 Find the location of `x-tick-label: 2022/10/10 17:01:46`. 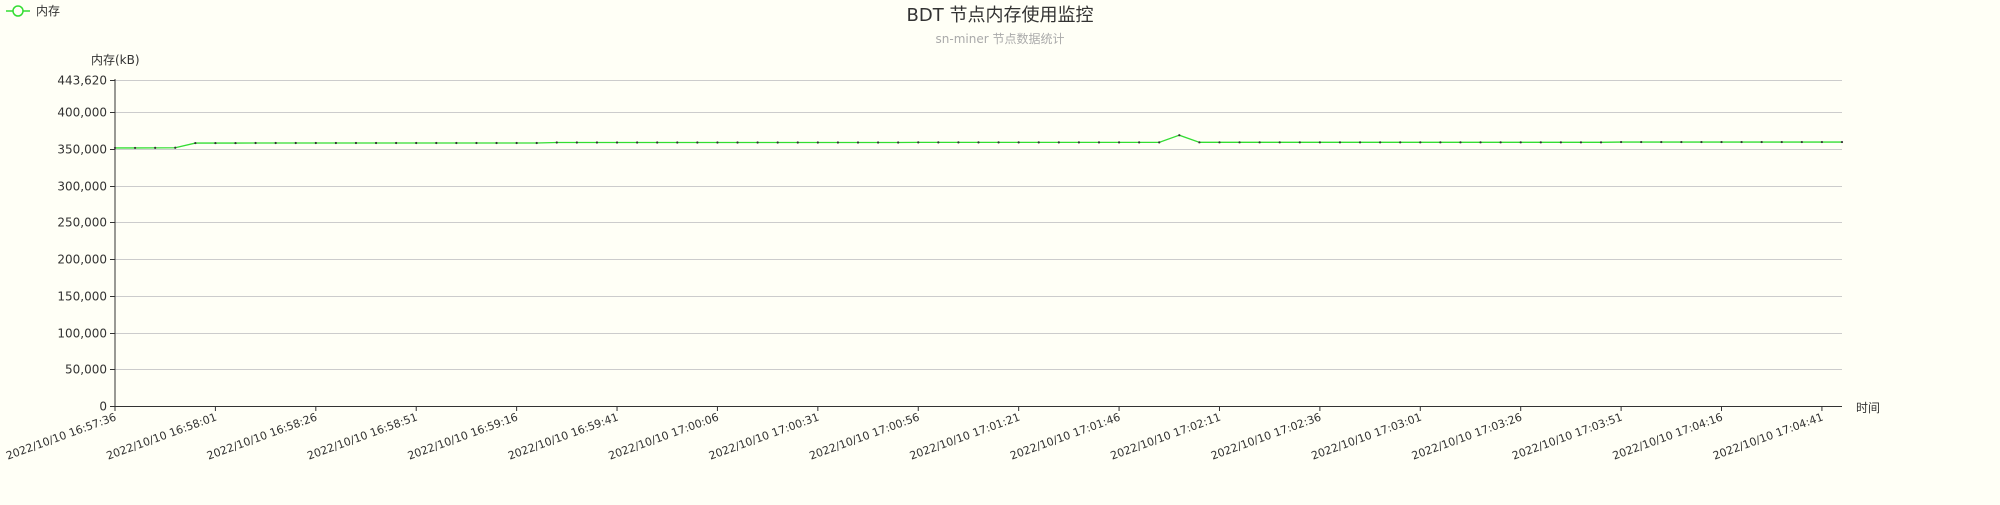

x-tick-label: 2022/10/10 17:01:46 is located at coordinates (1065, 437).